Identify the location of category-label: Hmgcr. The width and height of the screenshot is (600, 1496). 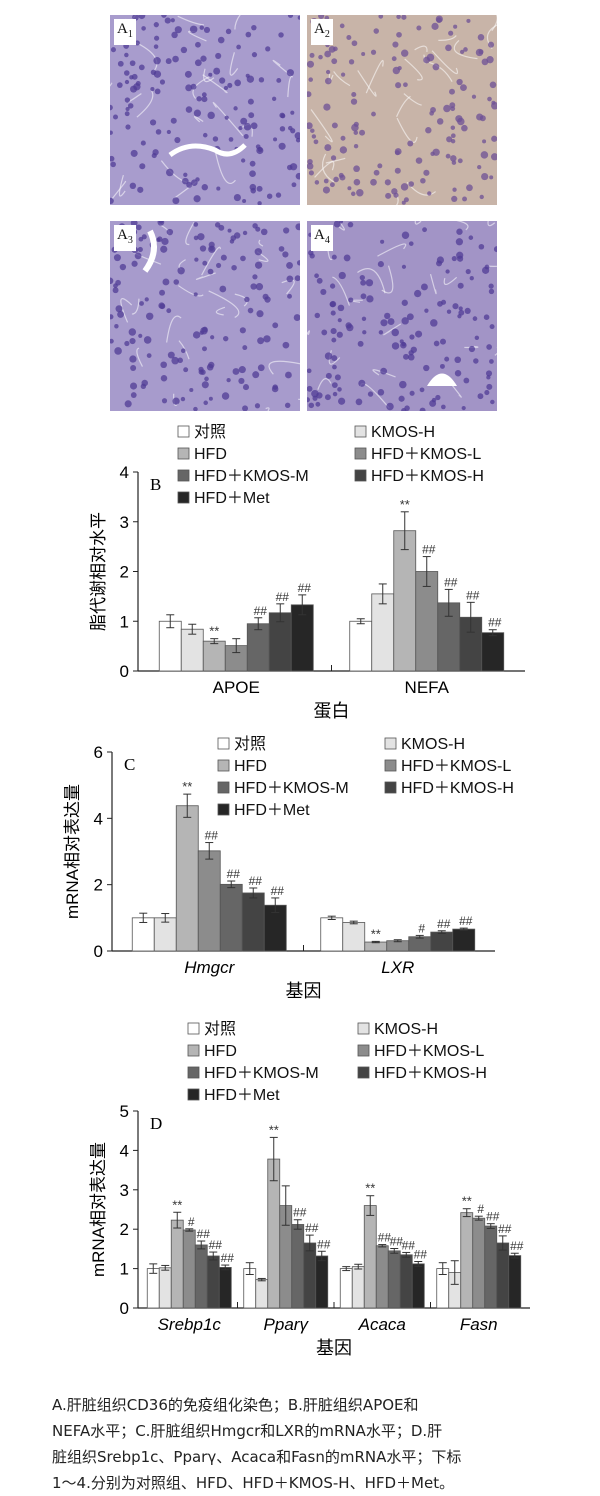
(209, 967).